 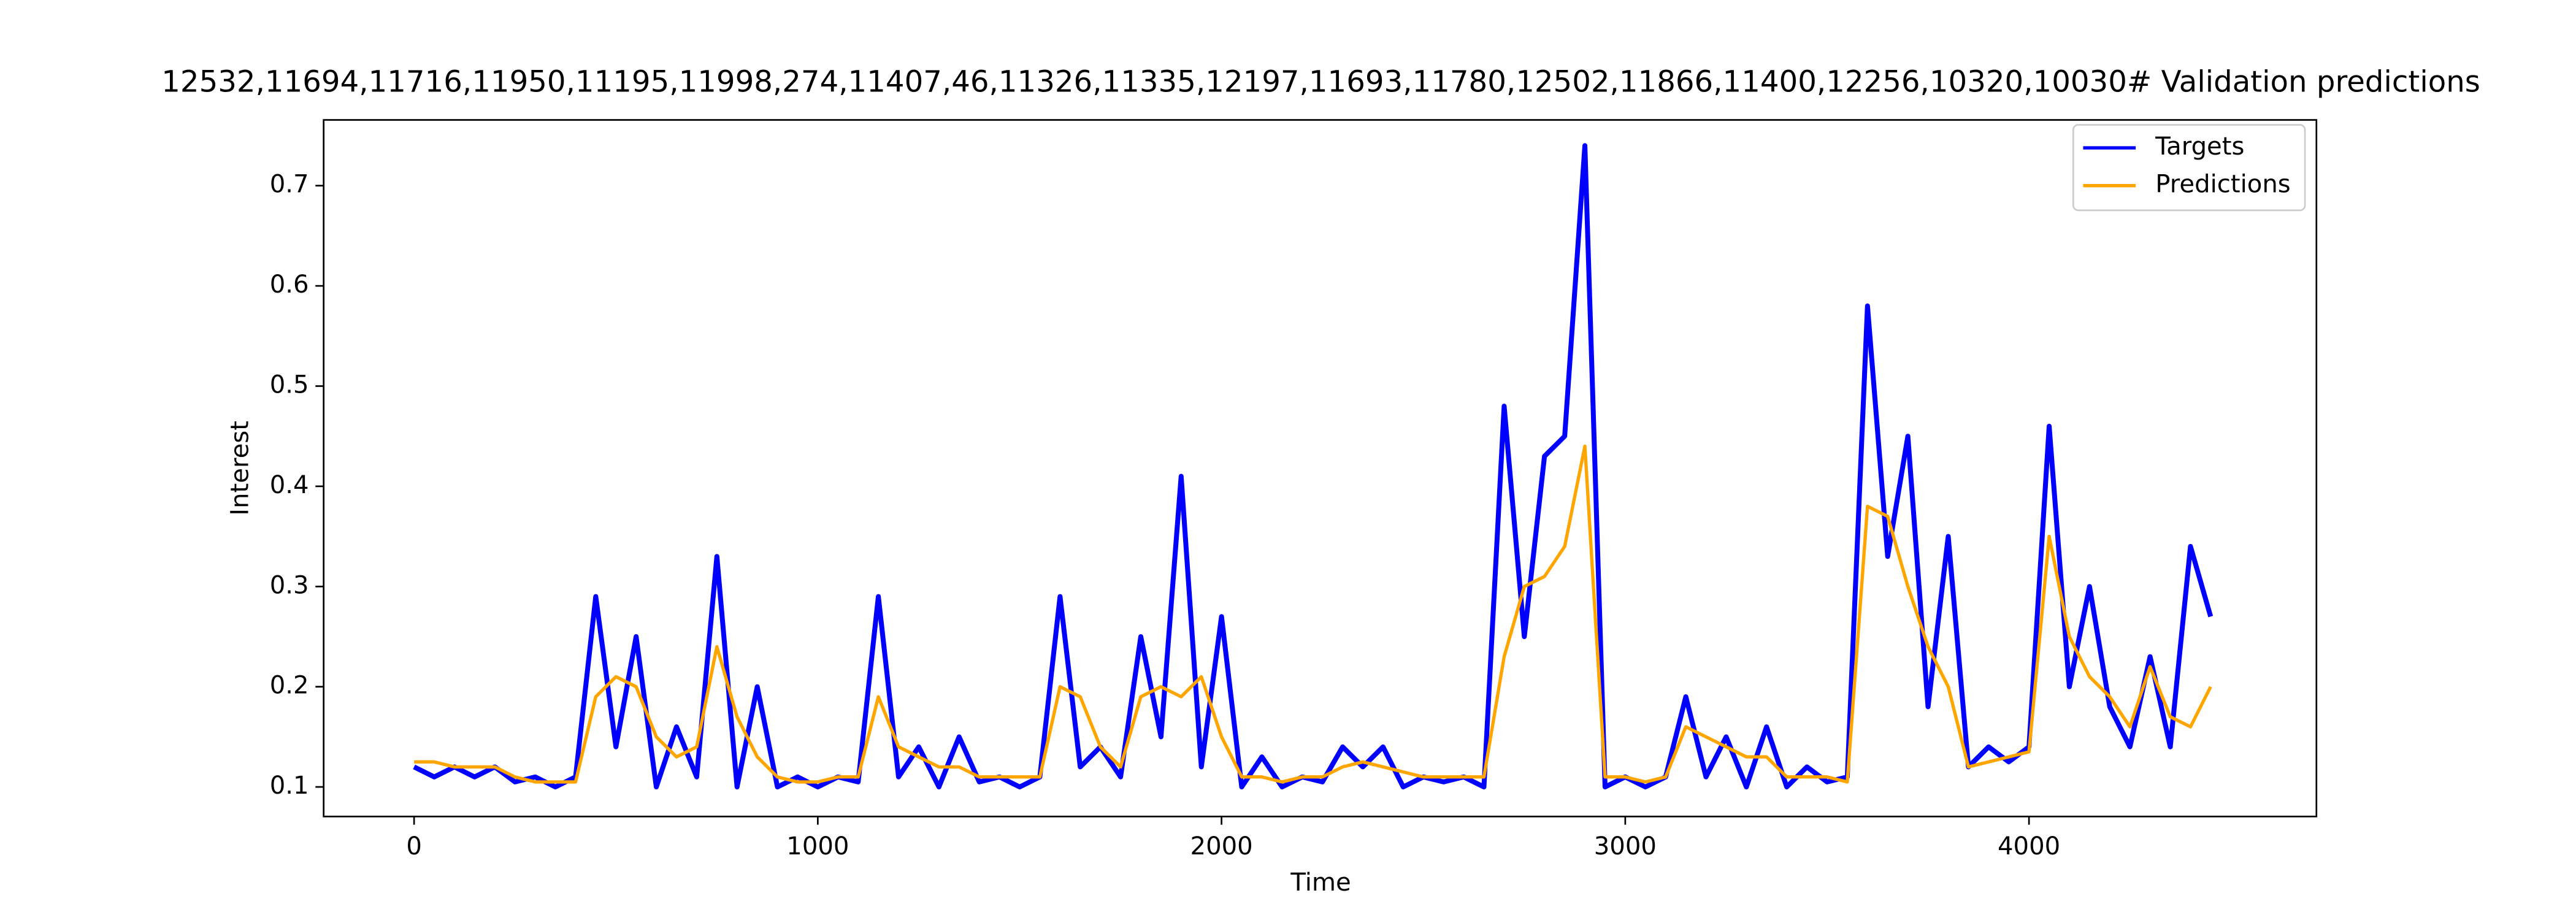 What do you see at coordinates (1625, 846) in the screenshot?
I see `x-tick-label: 3000` at bounding box center [1625, 846].